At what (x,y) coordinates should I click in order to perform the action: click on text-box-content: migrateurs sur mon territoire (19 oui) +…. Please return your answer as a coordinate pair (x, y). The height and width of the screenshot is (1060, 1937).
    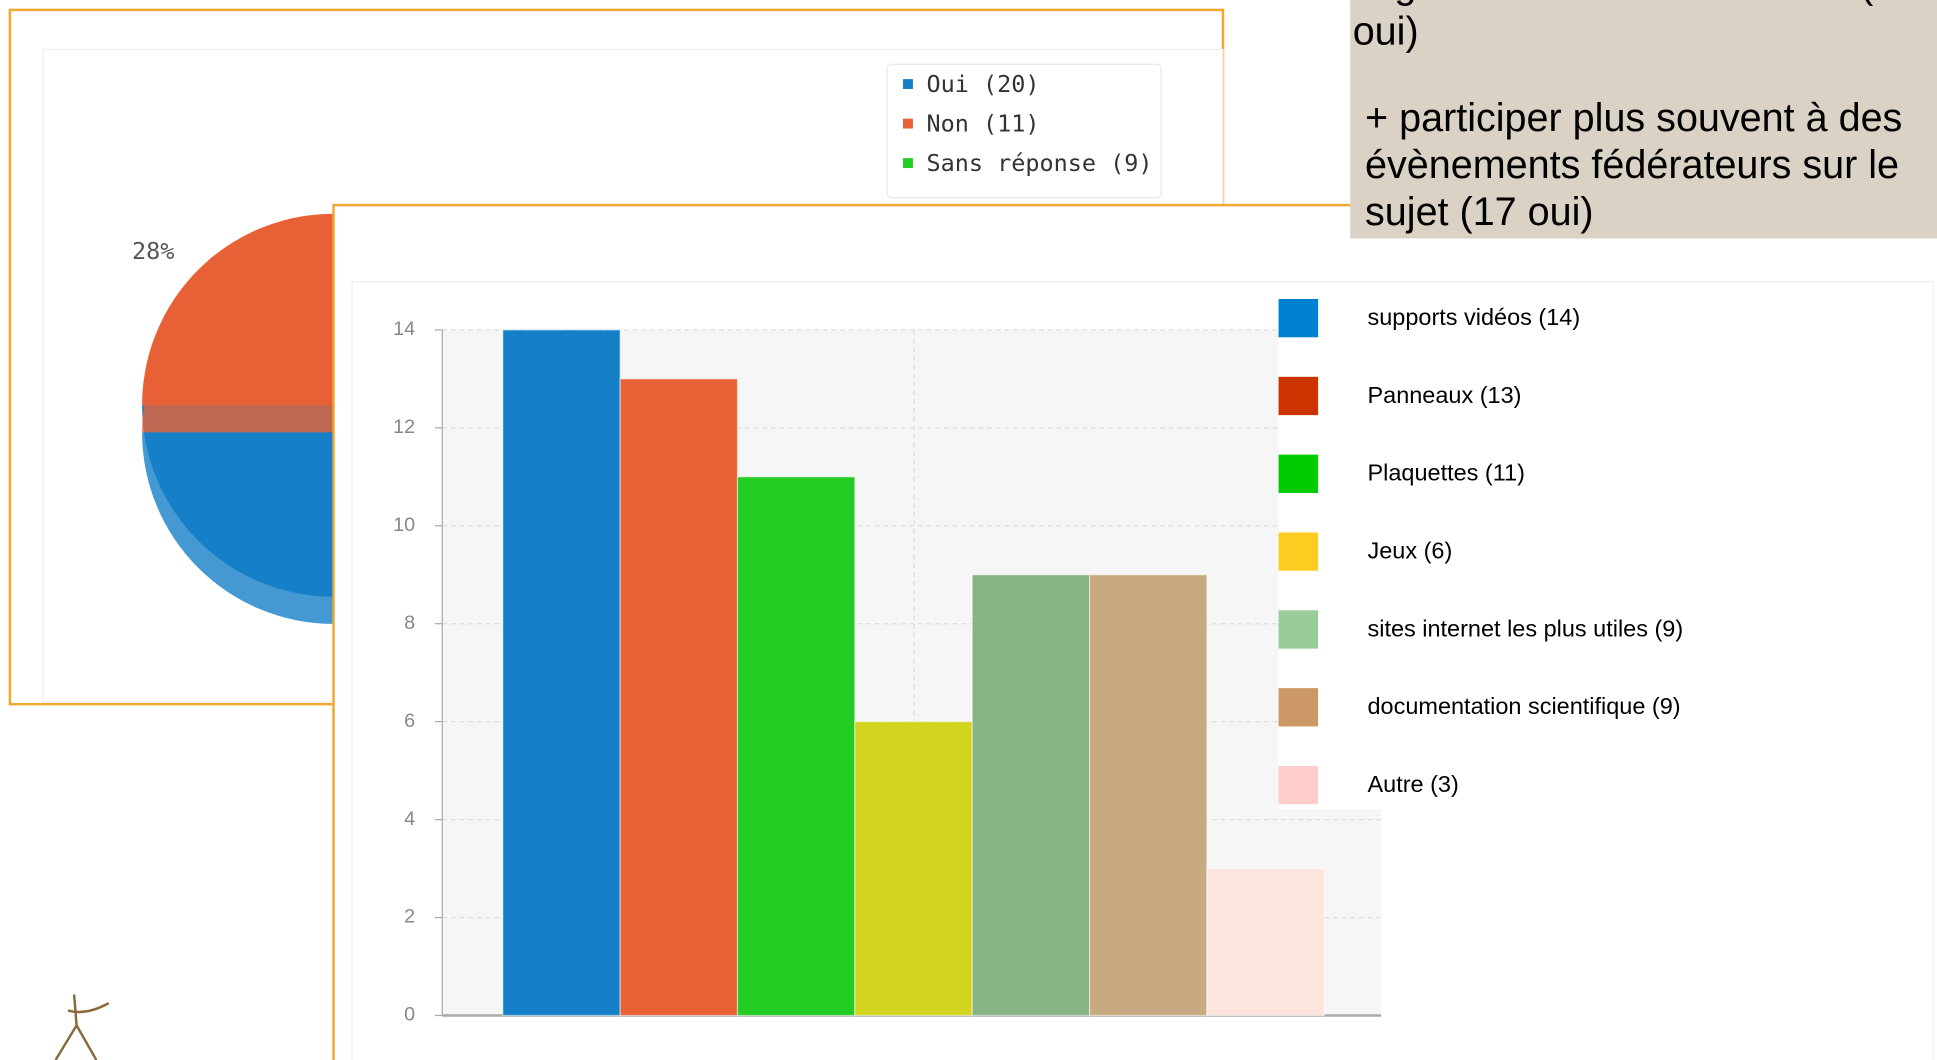
    Looking at the image, I should click on (1635, 117).